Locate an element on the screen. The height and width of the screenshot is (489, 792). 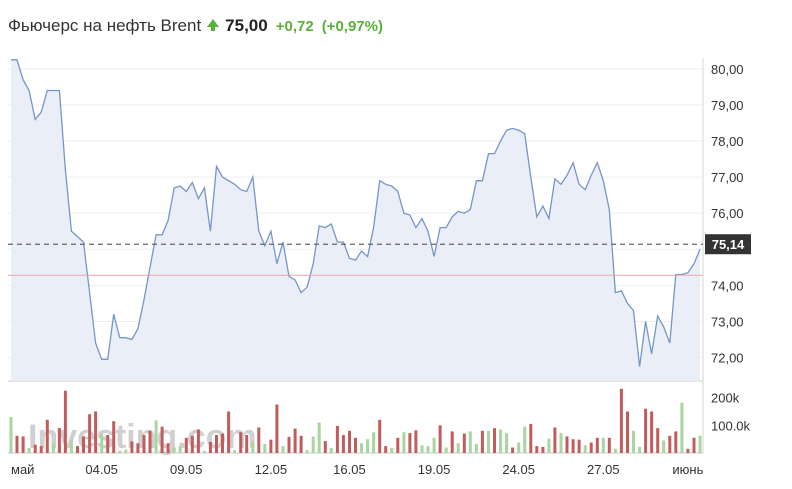
volume-tick-label: 200k is located at coordinates (725, 398).